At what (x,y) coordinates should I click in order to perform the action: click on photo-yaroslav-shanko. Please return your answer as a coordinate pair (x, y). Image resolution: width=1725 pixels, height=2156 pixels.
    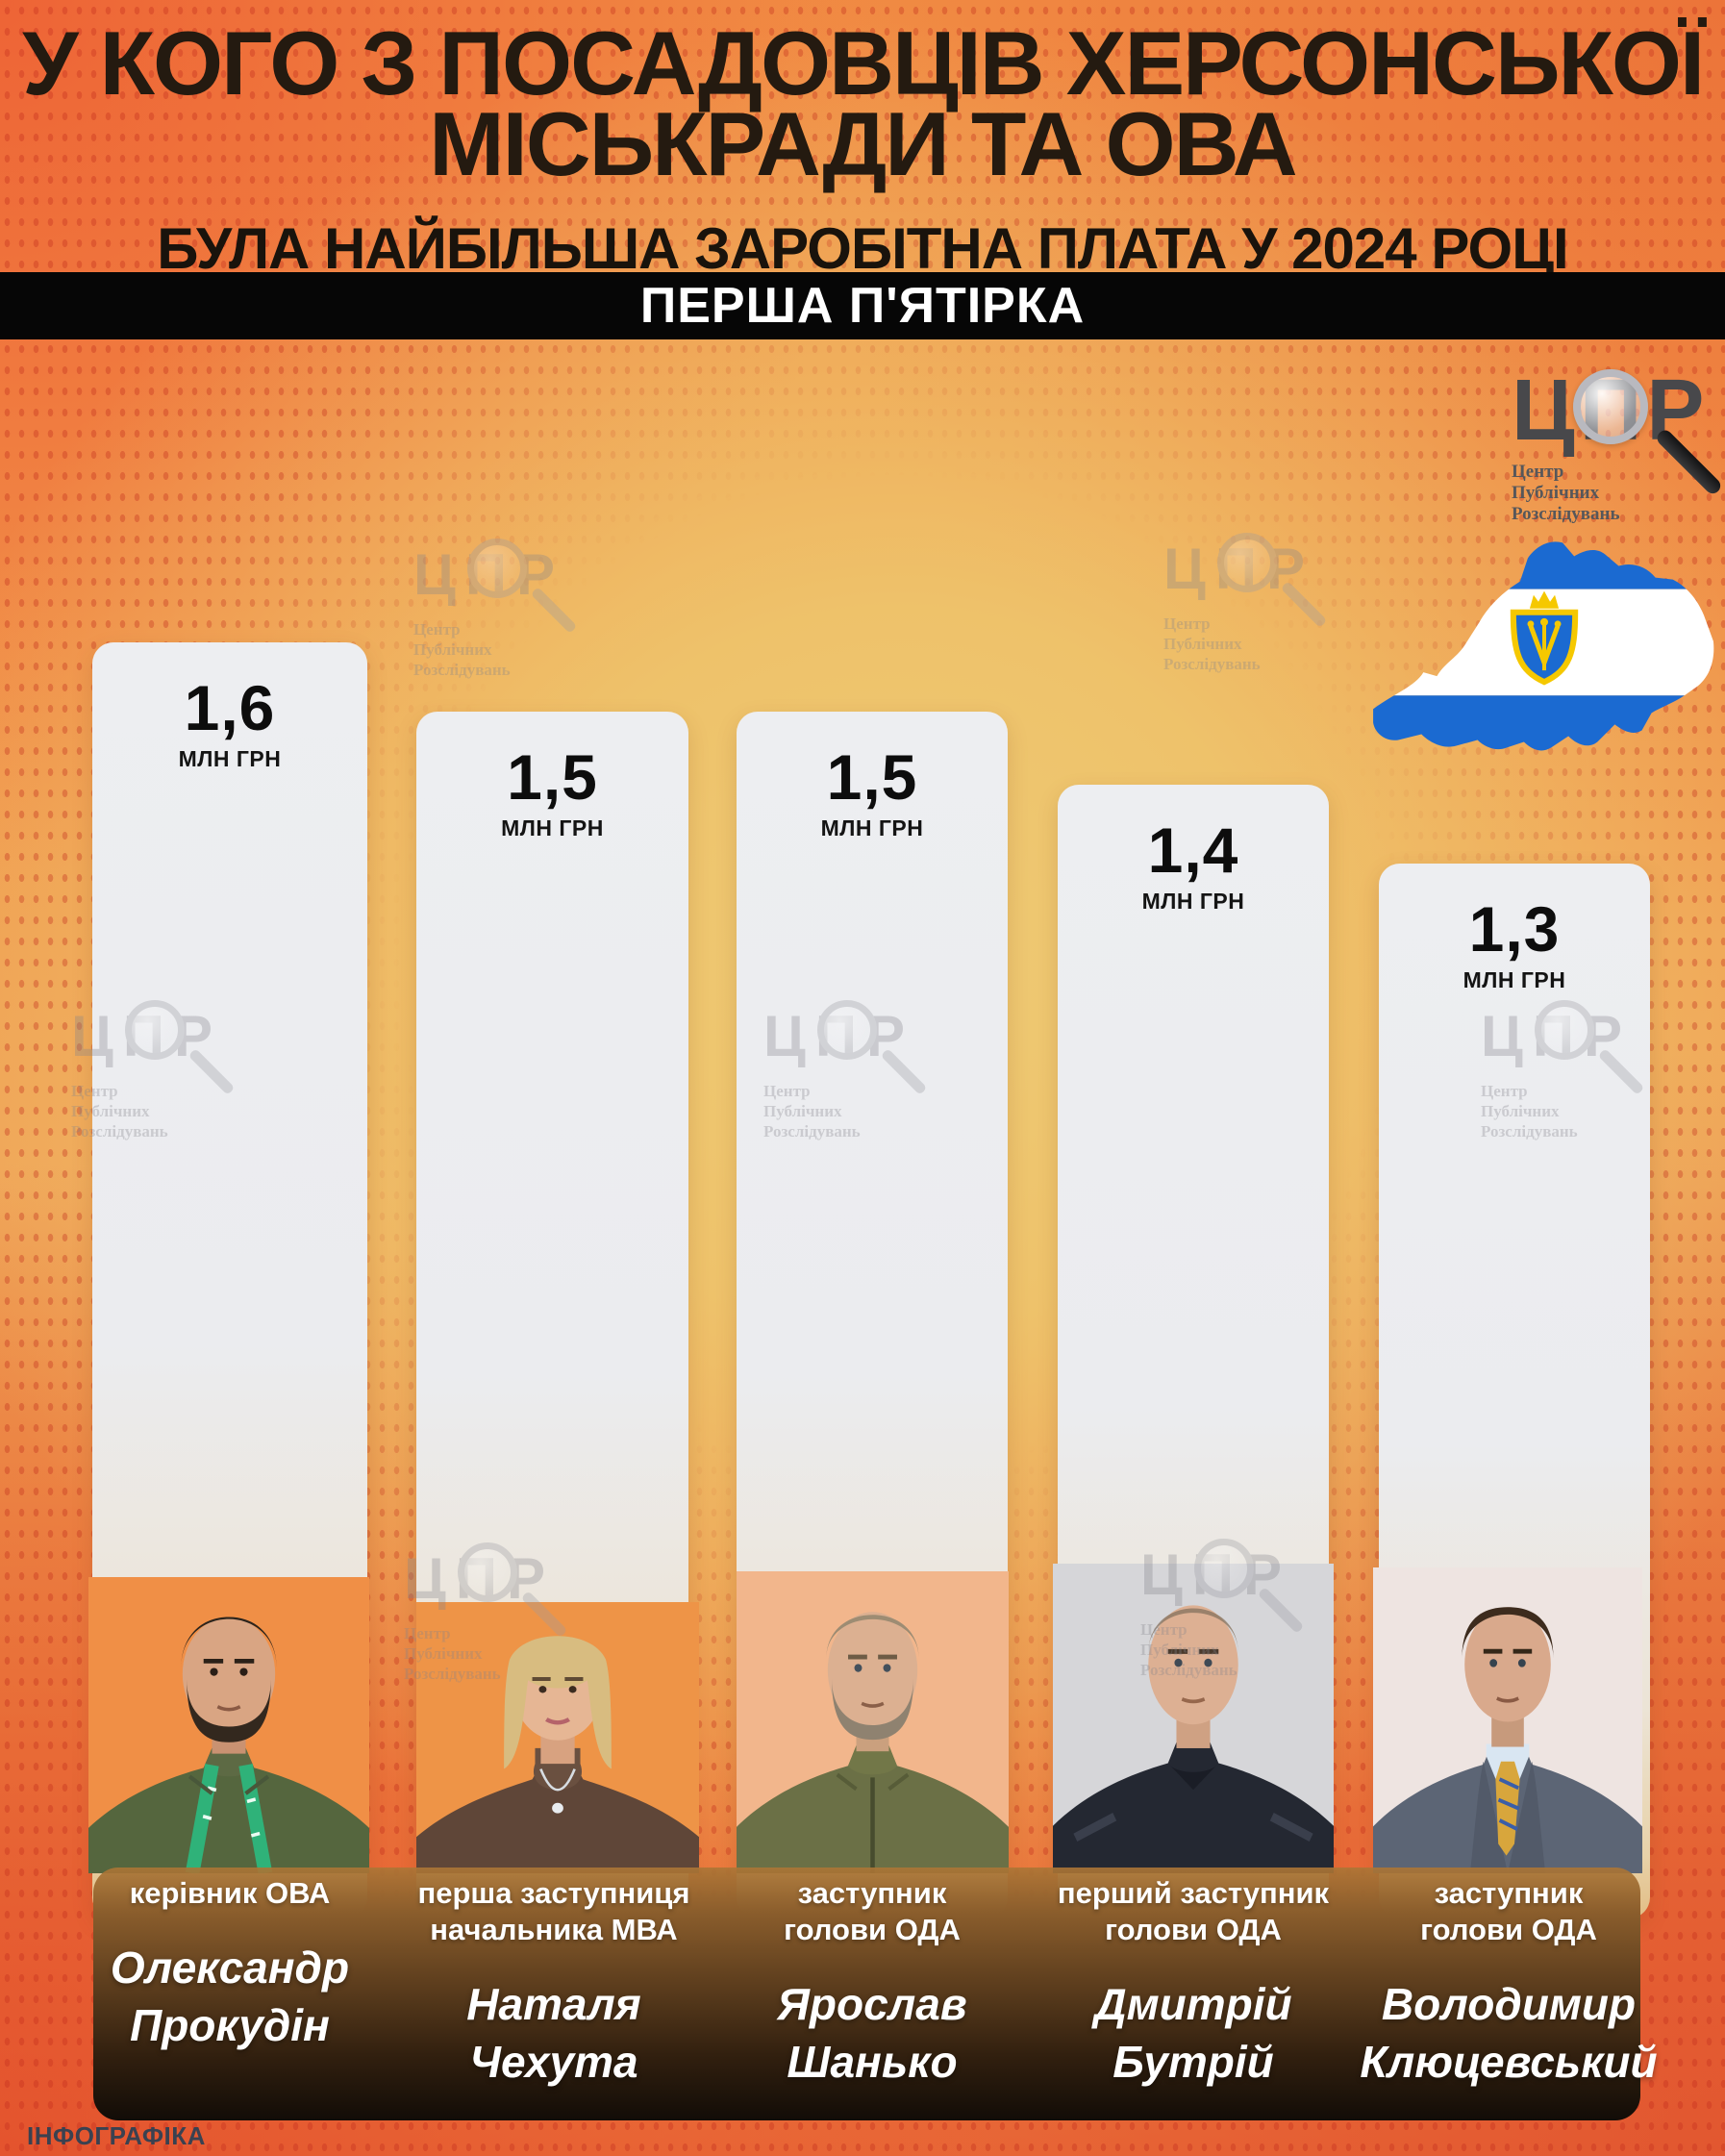
    Looking at the image, I should click on (873, 1722).